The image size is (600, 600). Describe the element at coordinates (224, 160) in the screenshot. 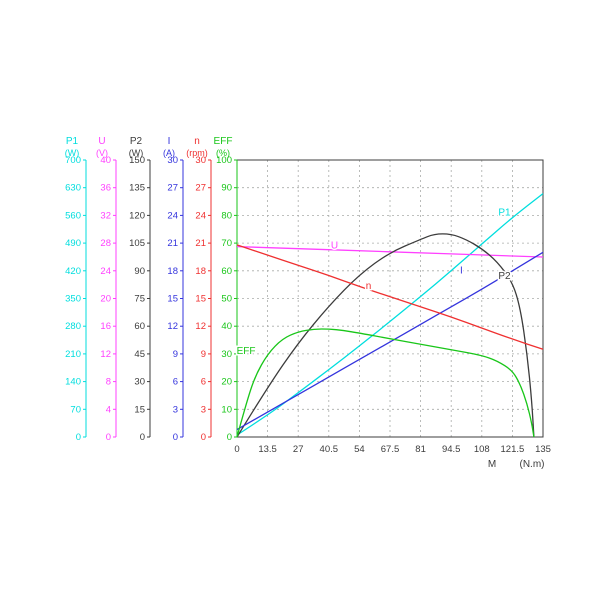

I see `y-tick-label: 100` at that location.